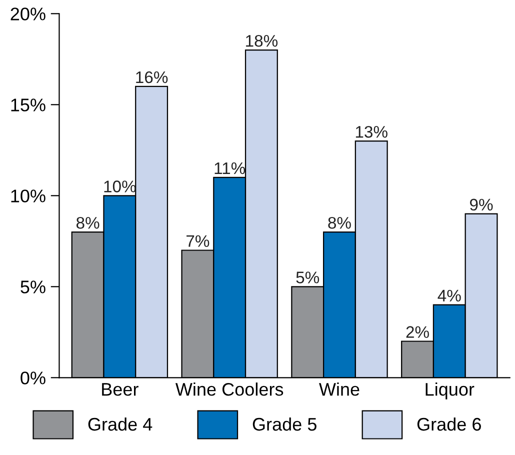  I want to click on data-label: 16%, so click(152, 77).